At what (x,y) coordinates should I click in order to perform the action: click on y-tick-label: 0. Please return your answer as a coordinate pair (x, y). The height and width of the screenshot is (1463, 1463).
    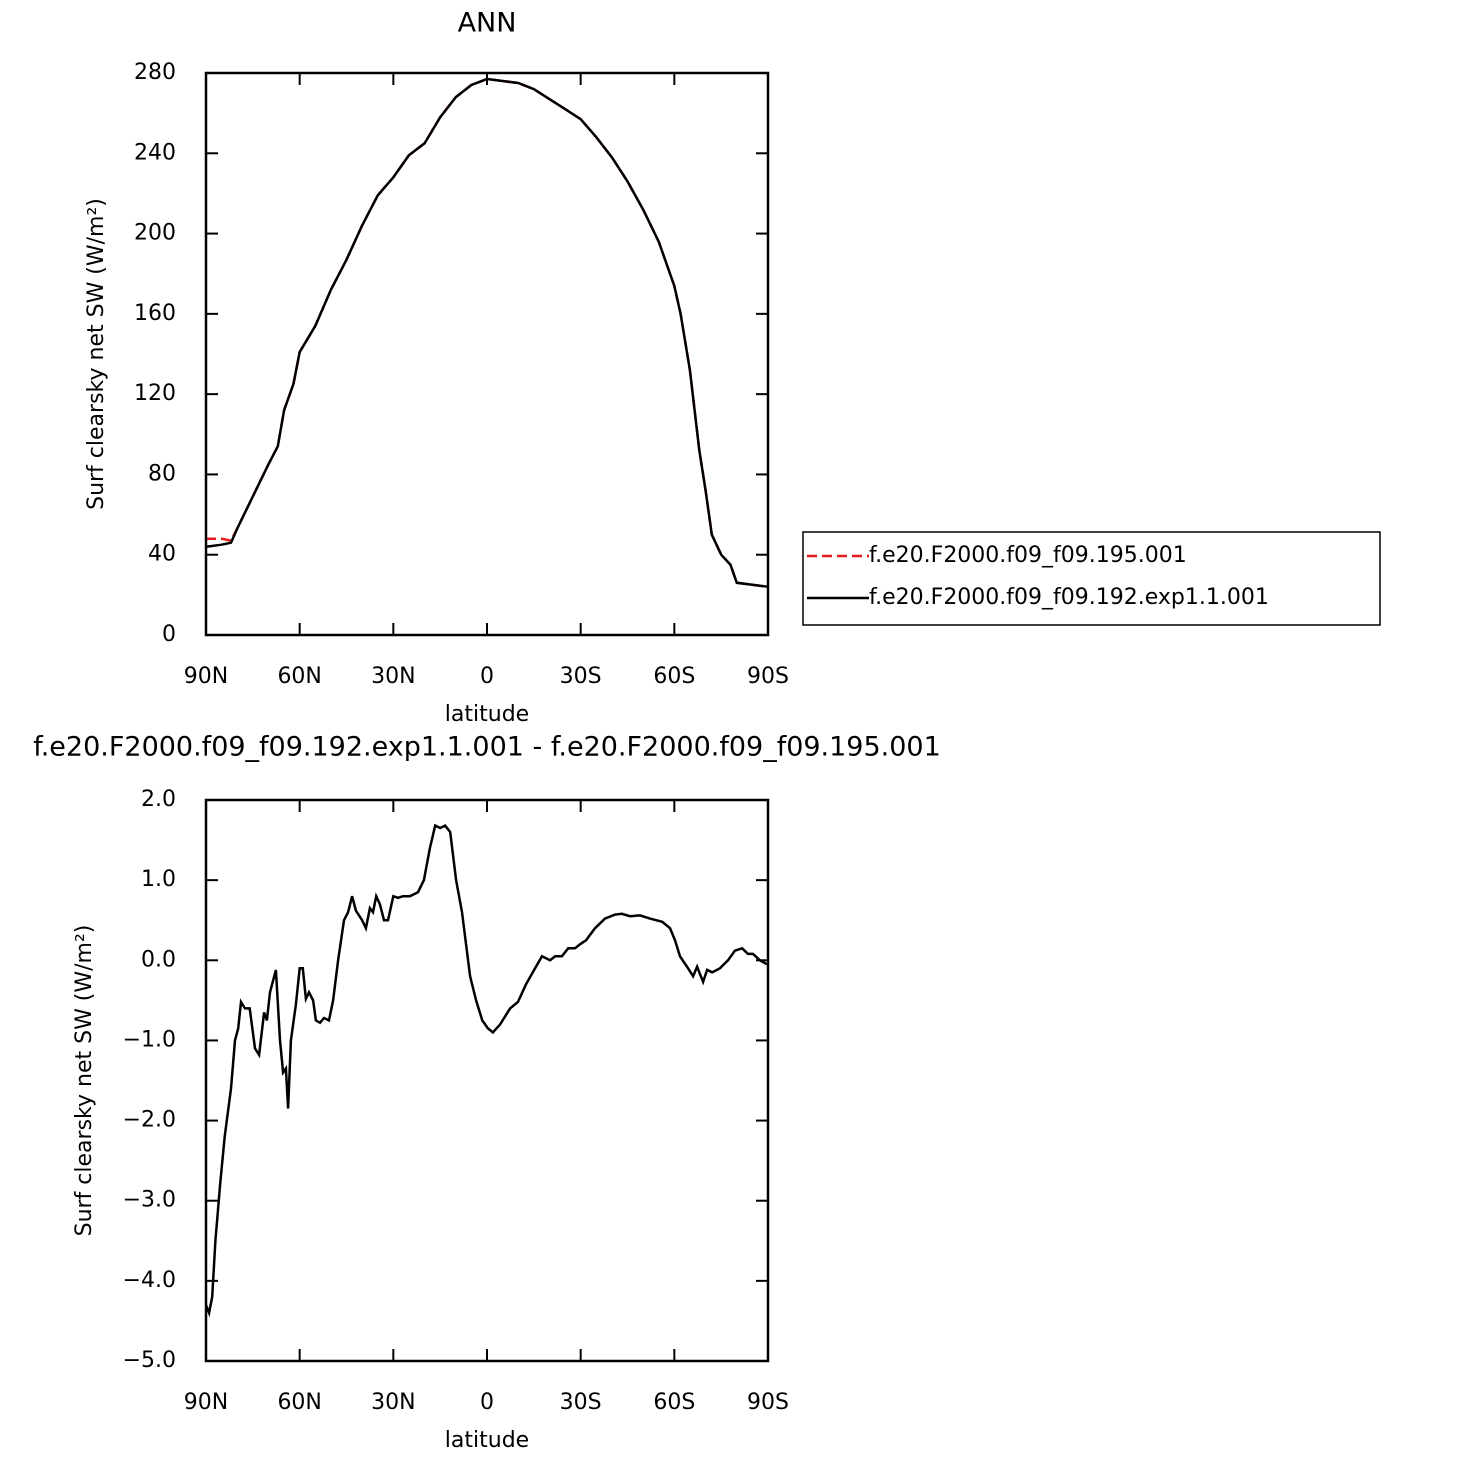
    Looking at the image, I should click on (169, 634).